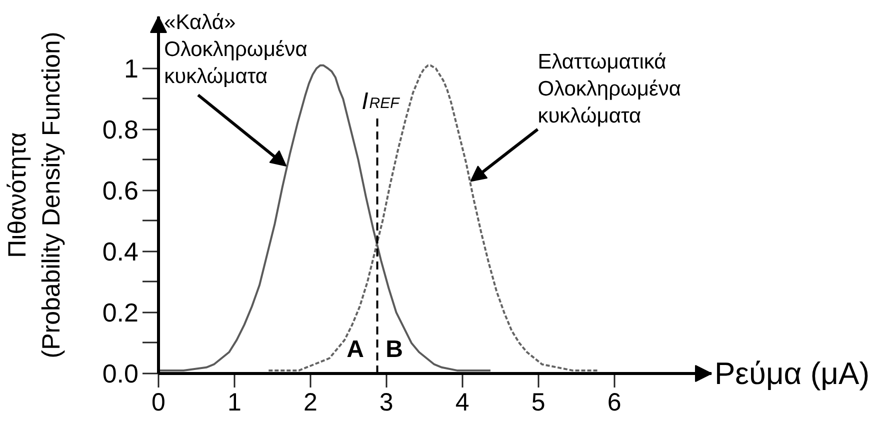 The width and height of the screenshot is (876, 426). Describe the element at coordinates (381, 102) in the screenshot. I see `ref-line-label: IREF` at that location.